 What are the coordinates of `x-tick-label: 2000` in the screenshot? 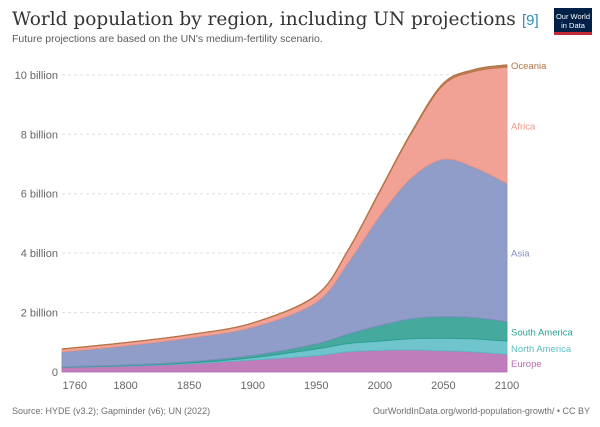 It's located at (380, 386).